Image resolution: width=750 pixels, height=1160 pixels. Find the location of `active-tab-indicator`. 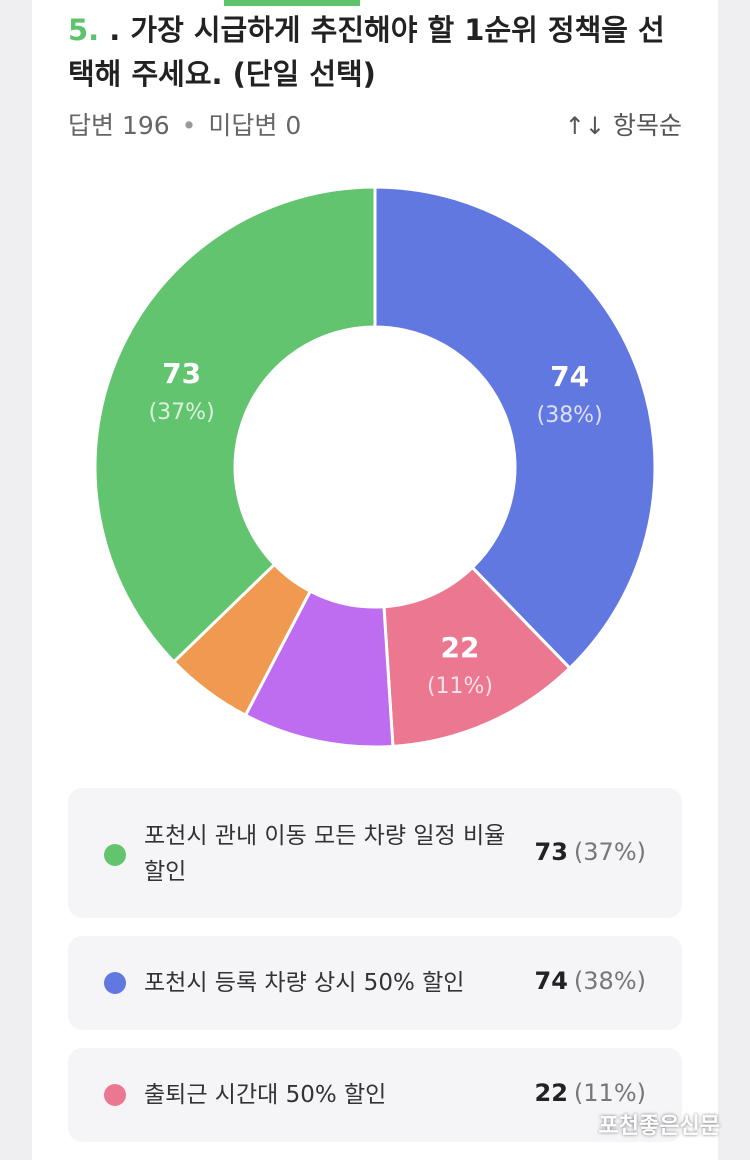

active-tab-indicator is located at coordinates (292, 3).